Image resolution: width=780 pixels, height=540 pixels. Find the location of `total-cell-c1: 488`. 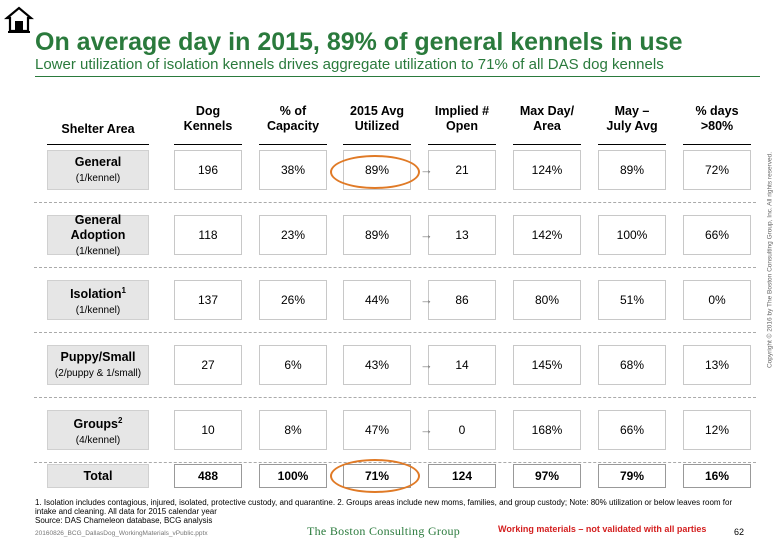

total-cell-c1: 488 is located at coordinates (208, 476).